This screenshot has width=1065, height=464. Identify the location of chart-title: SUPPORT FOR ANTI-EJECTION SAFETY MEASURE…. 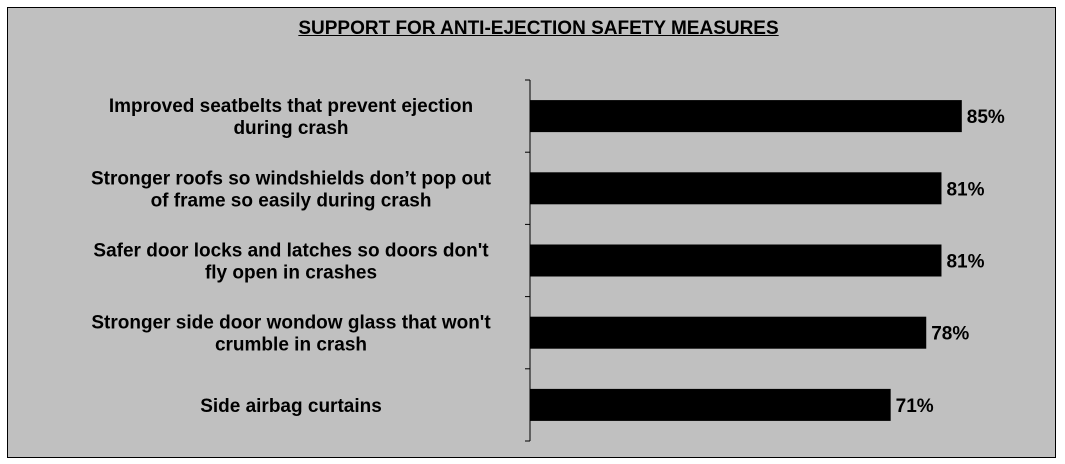
(538, 28).